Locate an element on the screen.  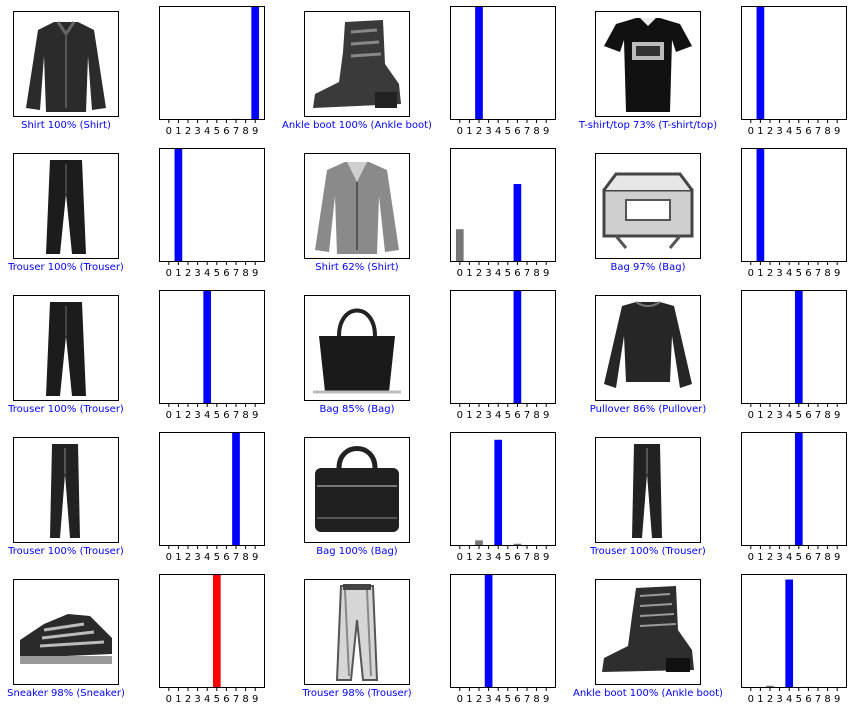
prediction-caption-6: Bag 97% (Bag) is located at coordinates (648, 267).